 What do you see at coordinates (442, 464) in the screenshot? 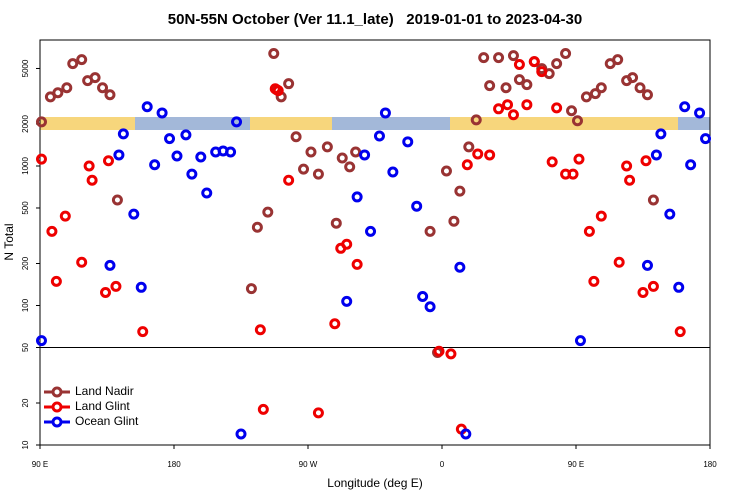
I see `x-tick-label: 0` at bounding box center [442, 464].